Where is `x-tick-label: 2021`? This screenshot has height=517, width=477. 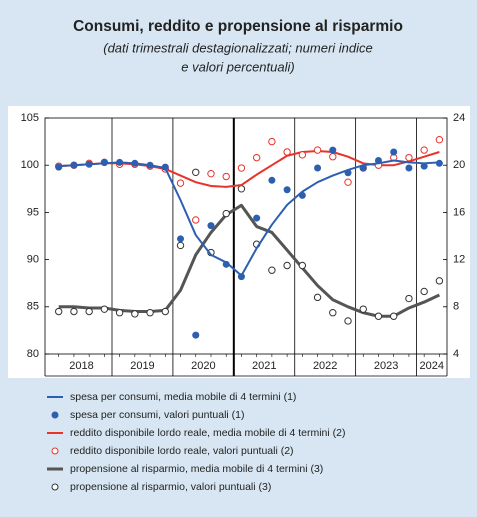
x-tick-label: 2021 is located at coordinates (264, 366).